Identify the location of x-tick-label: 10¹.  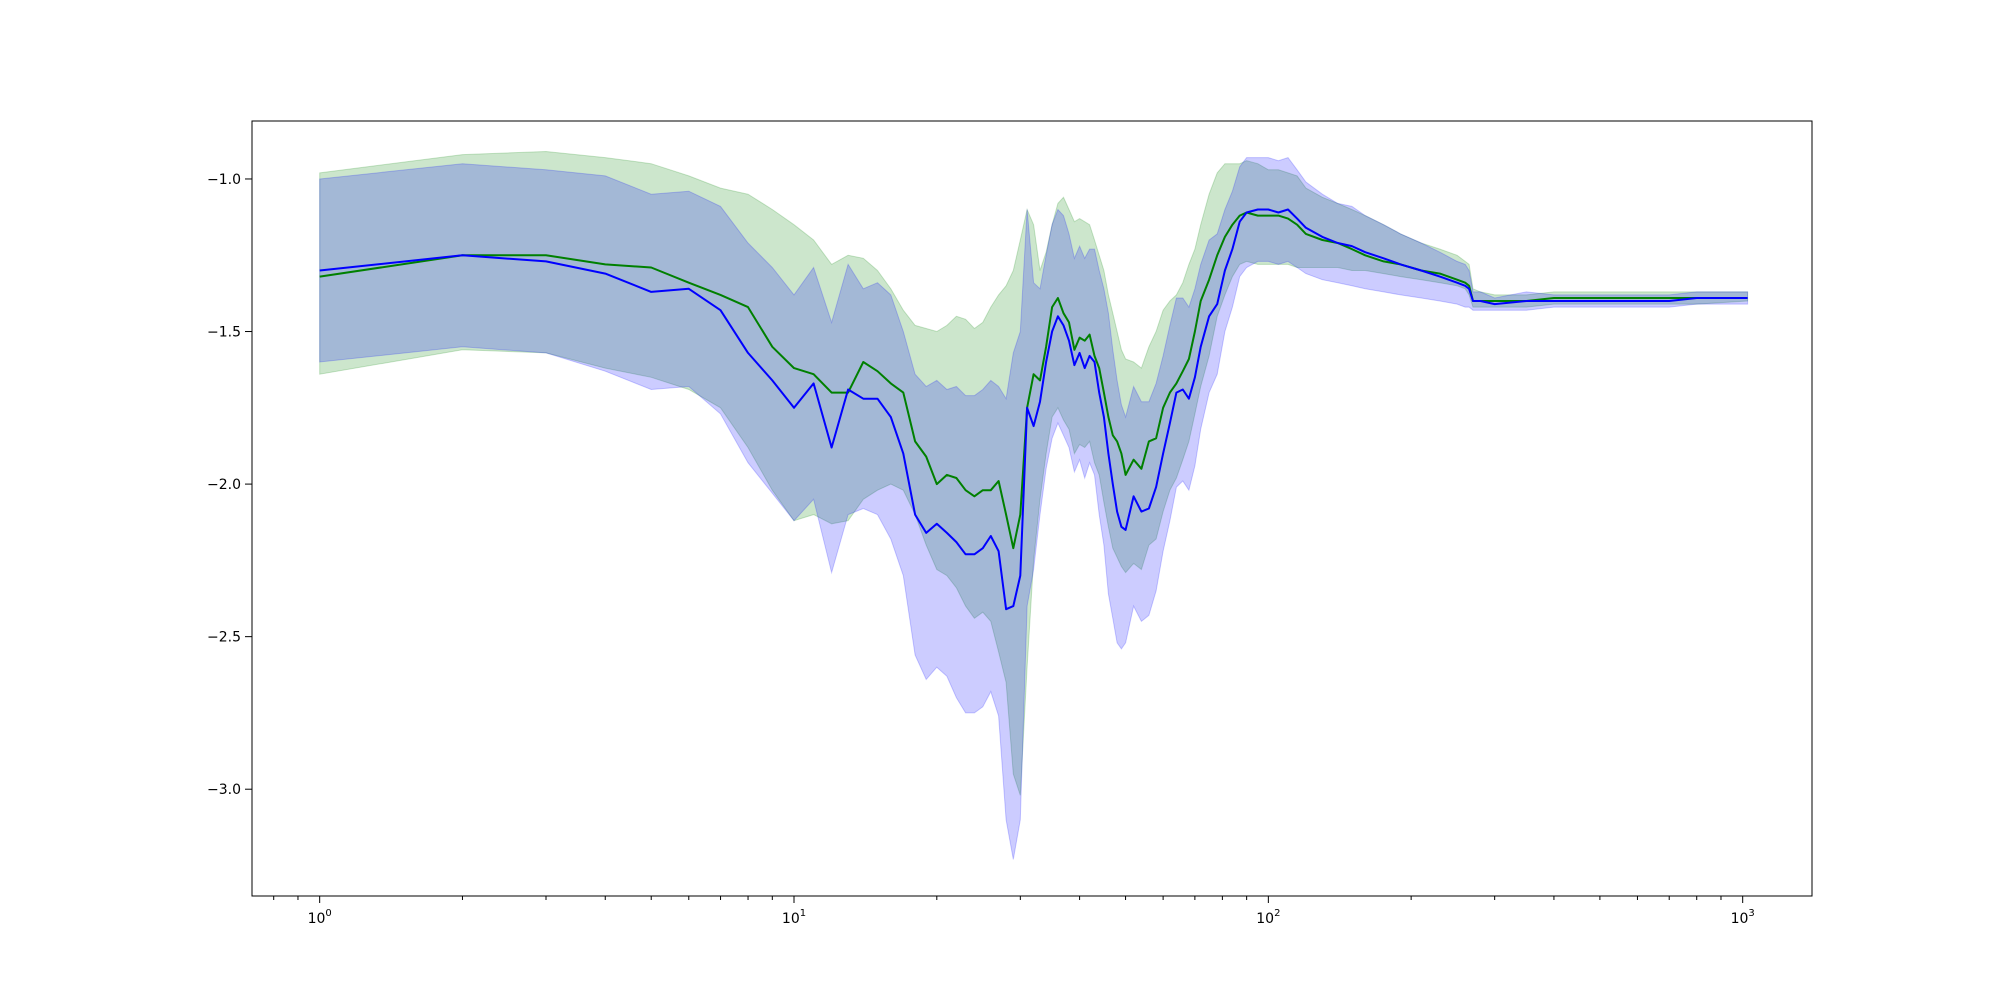
(794, 917).